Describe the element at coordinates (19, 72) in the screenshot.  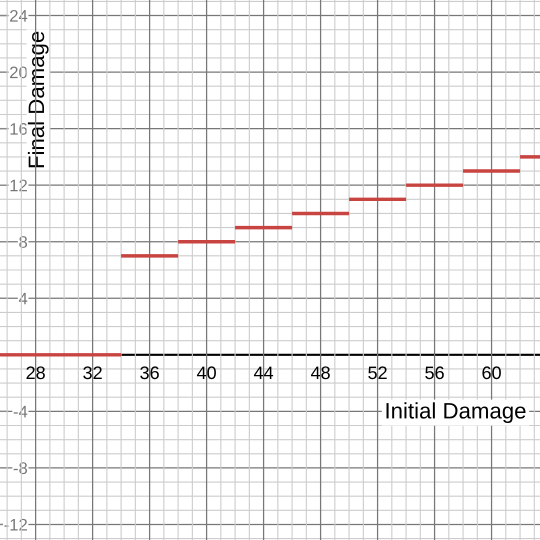
I see `y-tick-label: 20` at that location.